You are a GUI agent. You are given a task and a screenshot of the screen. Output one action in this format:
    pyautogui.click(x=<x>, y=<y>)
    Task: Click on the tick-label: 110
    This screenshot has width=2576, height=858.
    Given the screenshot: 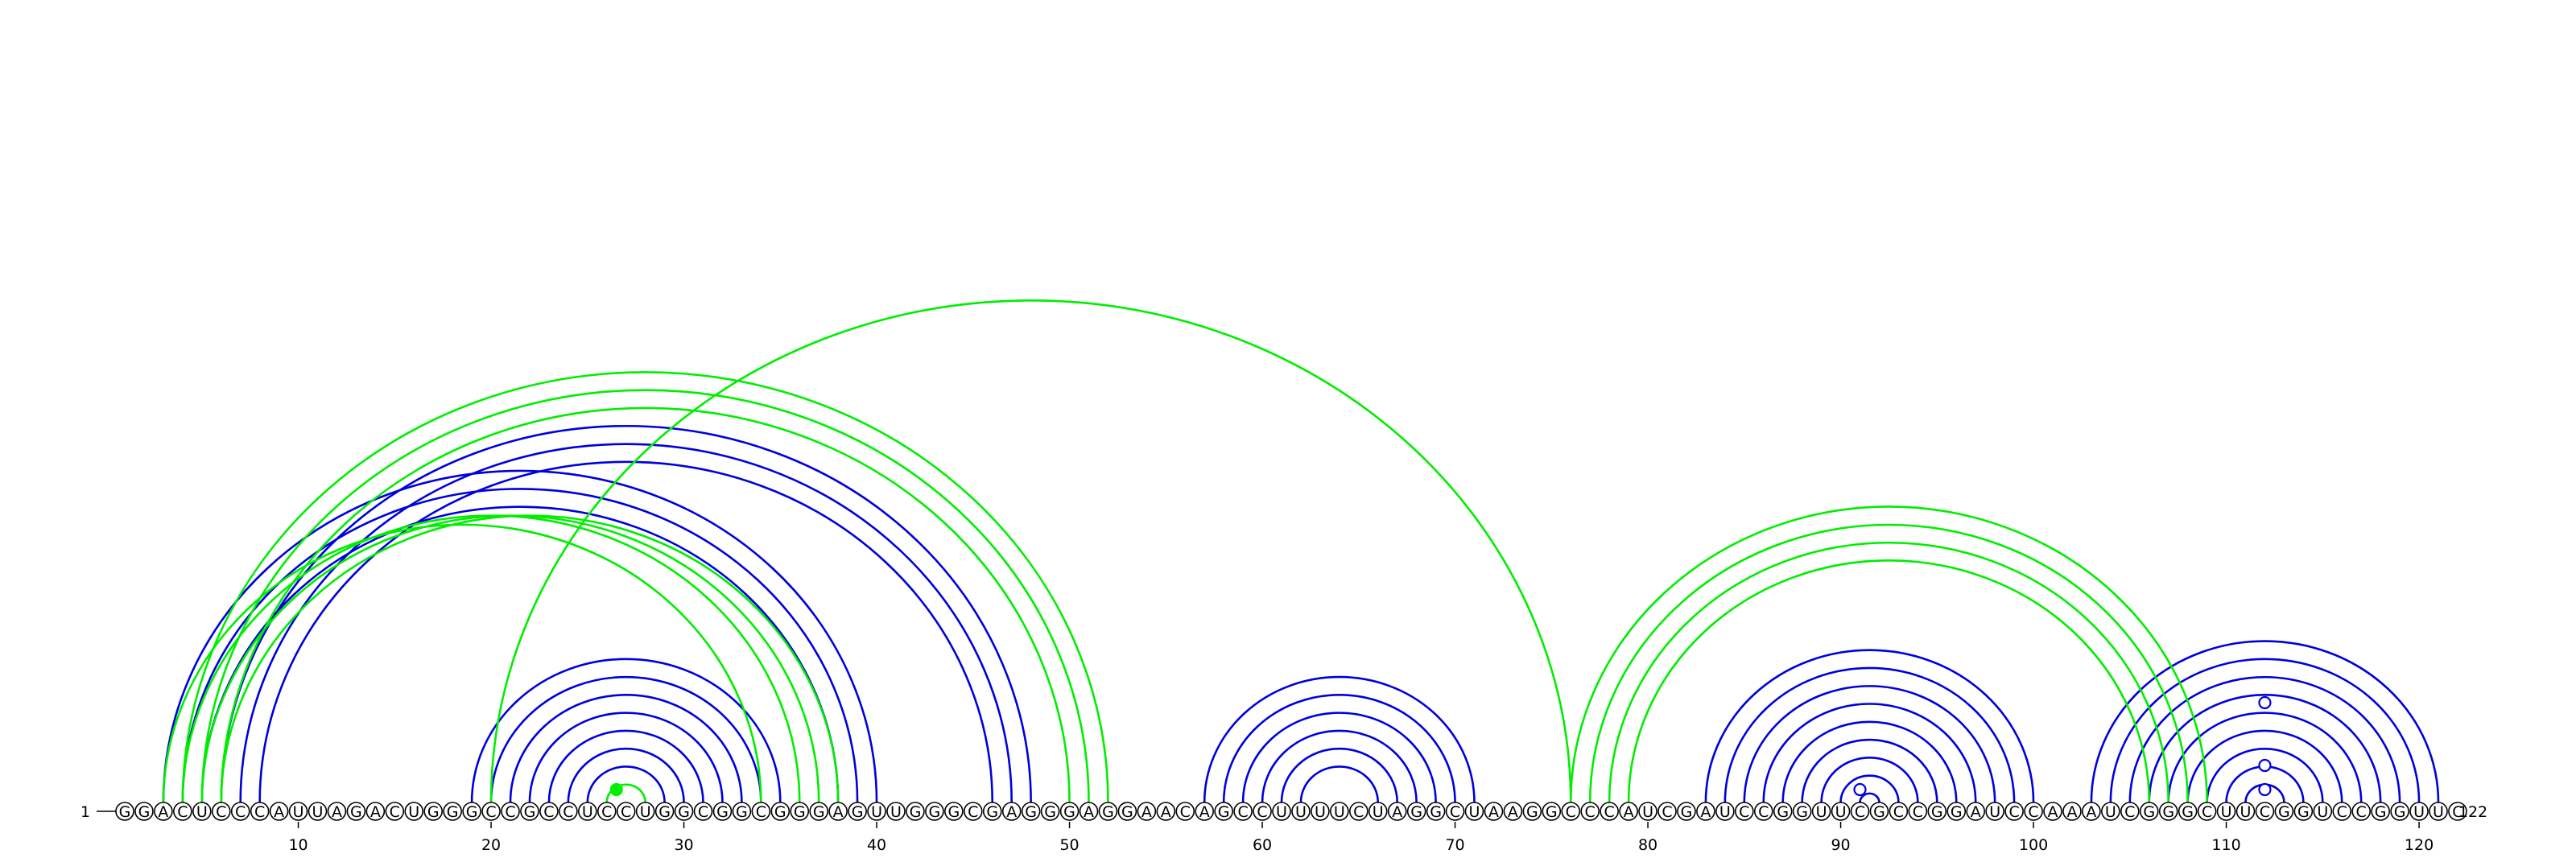 What is the action you would take?
    pyautogui.click(x=2225, y=845)
    